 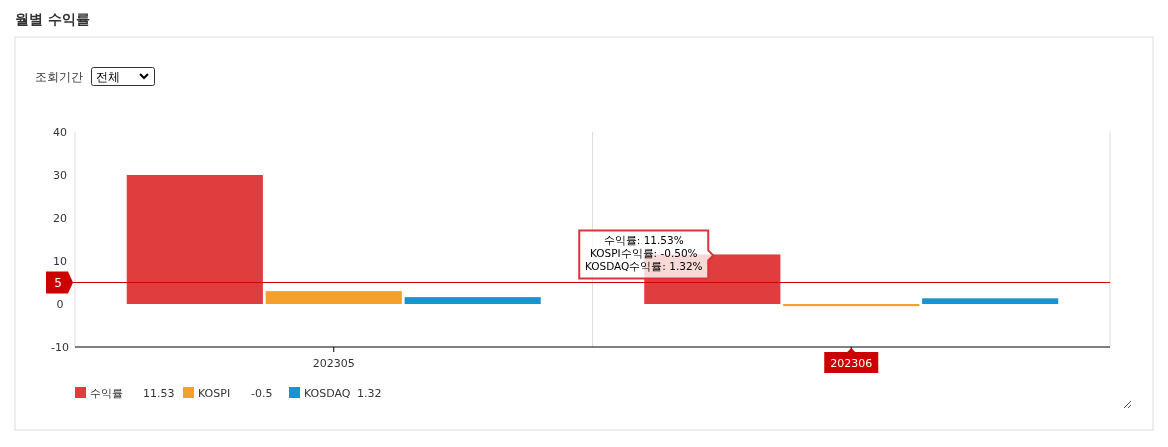 What do you see at coordinates (851, 363) in the screenshot?
I see `x-tick-label: 202306` at bounding box center [851, 363].